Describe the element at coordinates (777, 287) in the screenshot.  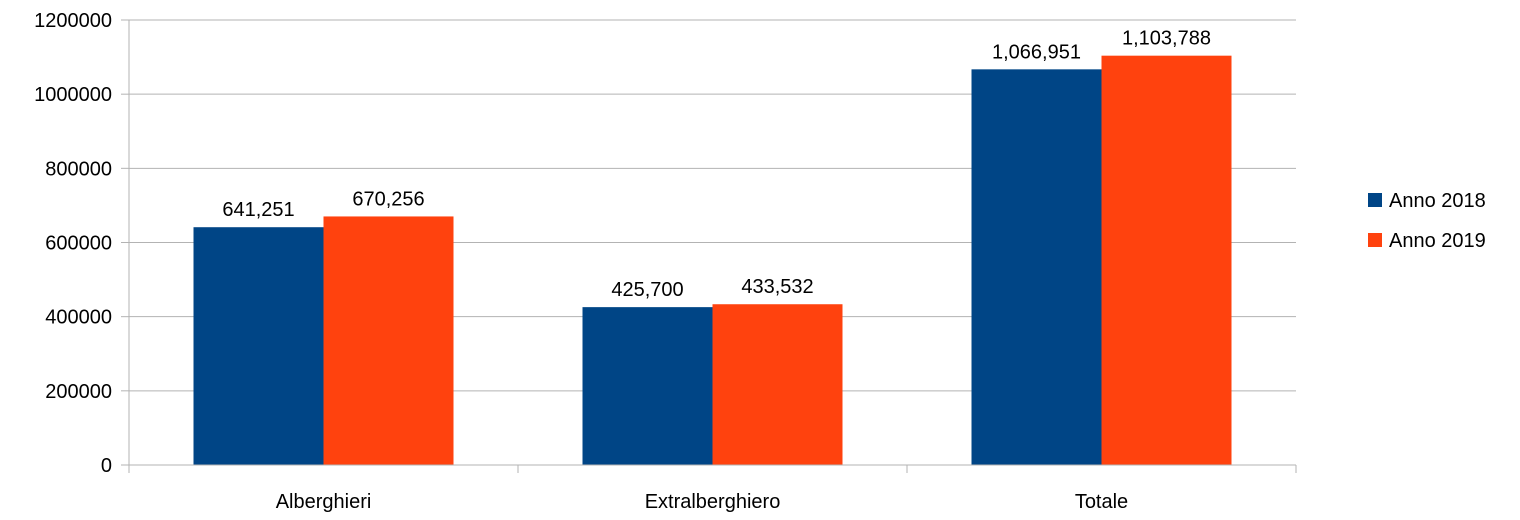
I see `data-label: 433,532` at that location.